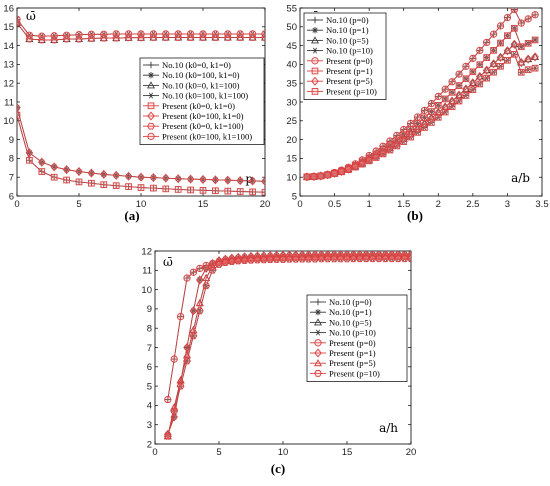 The image size is (550, 486). What do you see at coordinates (299, 204) in the screenshot?
I see `x-tick-label: 0` at bounding box center [299, 204].